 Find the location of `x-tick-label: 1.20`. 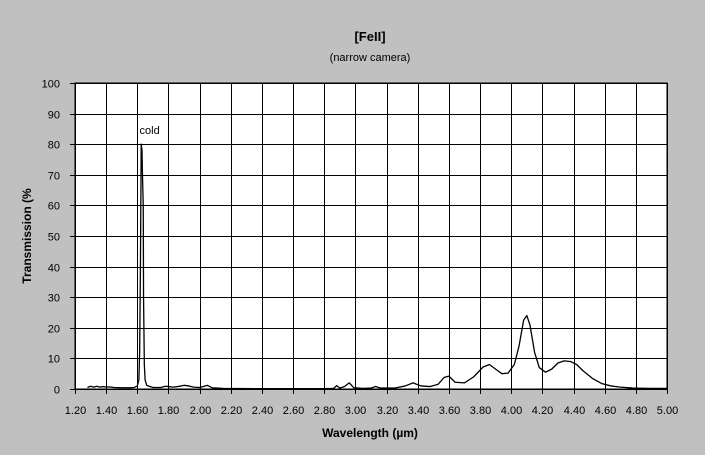

x-tick-label: 1.20 is located at coordinates (75, 411).